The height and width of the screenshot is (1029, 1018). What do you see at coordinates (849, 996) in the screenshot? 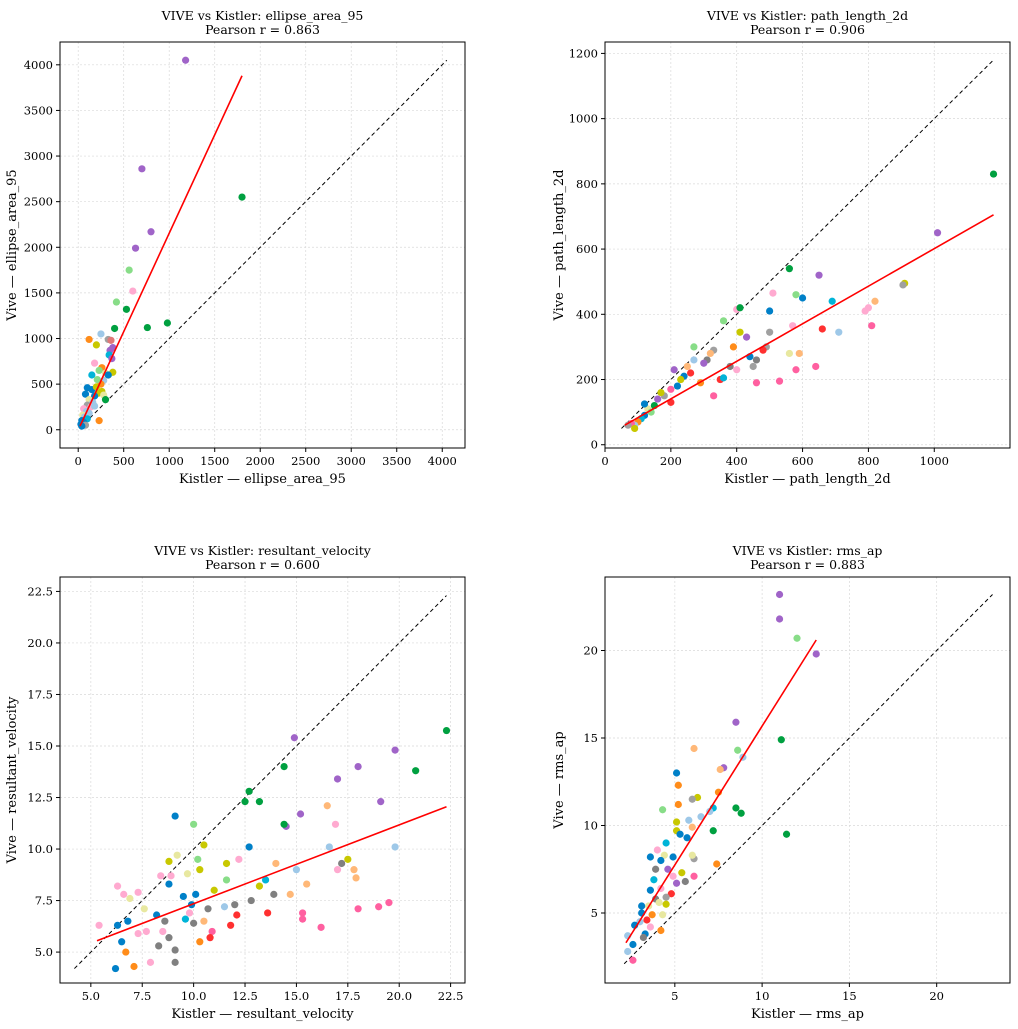
I see `x-tick-label: 15` at bounding box center [849, 996].